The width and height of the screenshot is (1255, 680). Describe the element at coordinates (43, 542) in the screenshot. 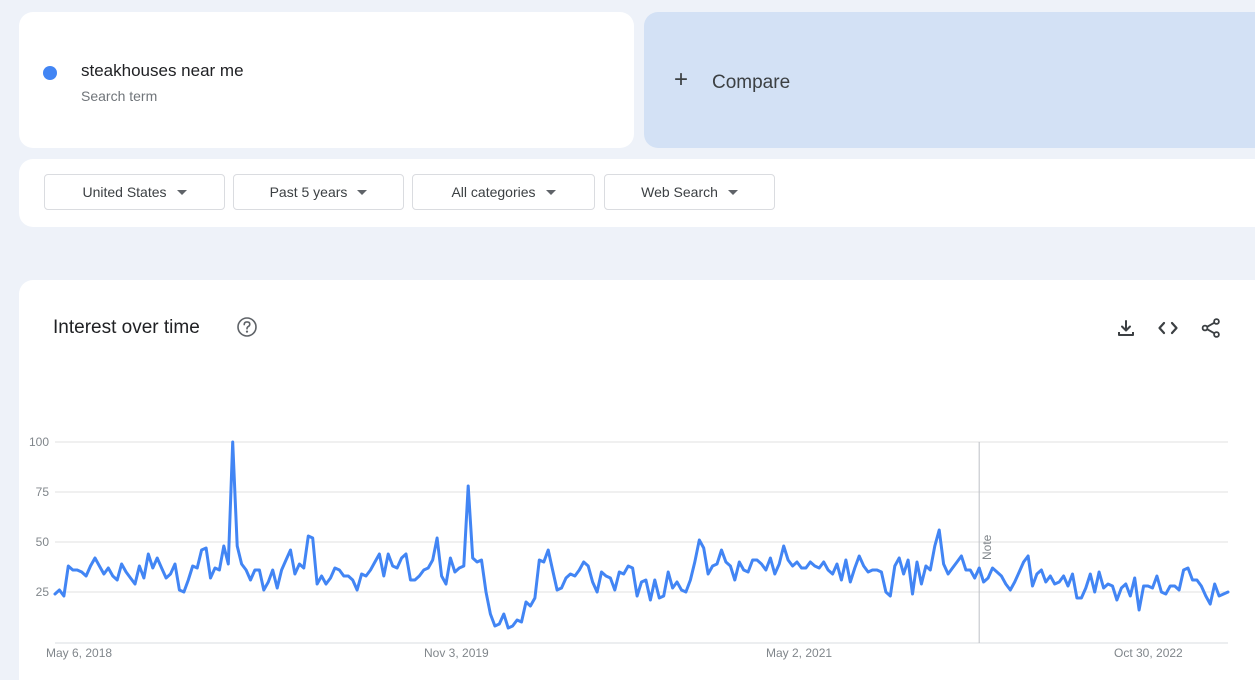

I see `y-tick-label: 50` at that location.